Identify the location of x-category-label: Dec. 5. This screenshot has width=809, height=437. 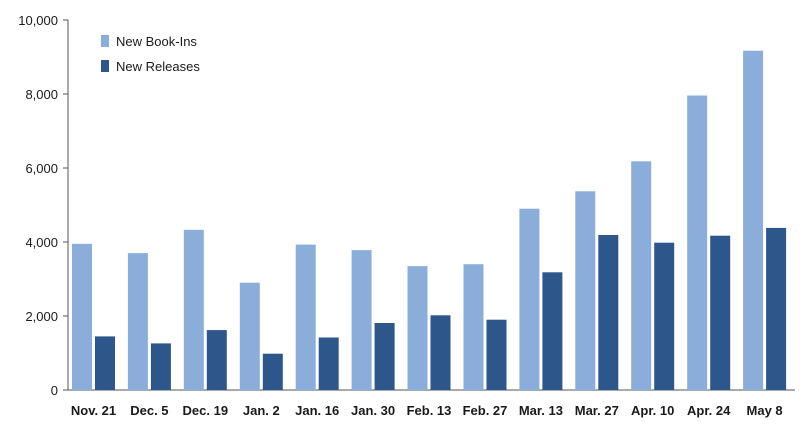
(149, 410).